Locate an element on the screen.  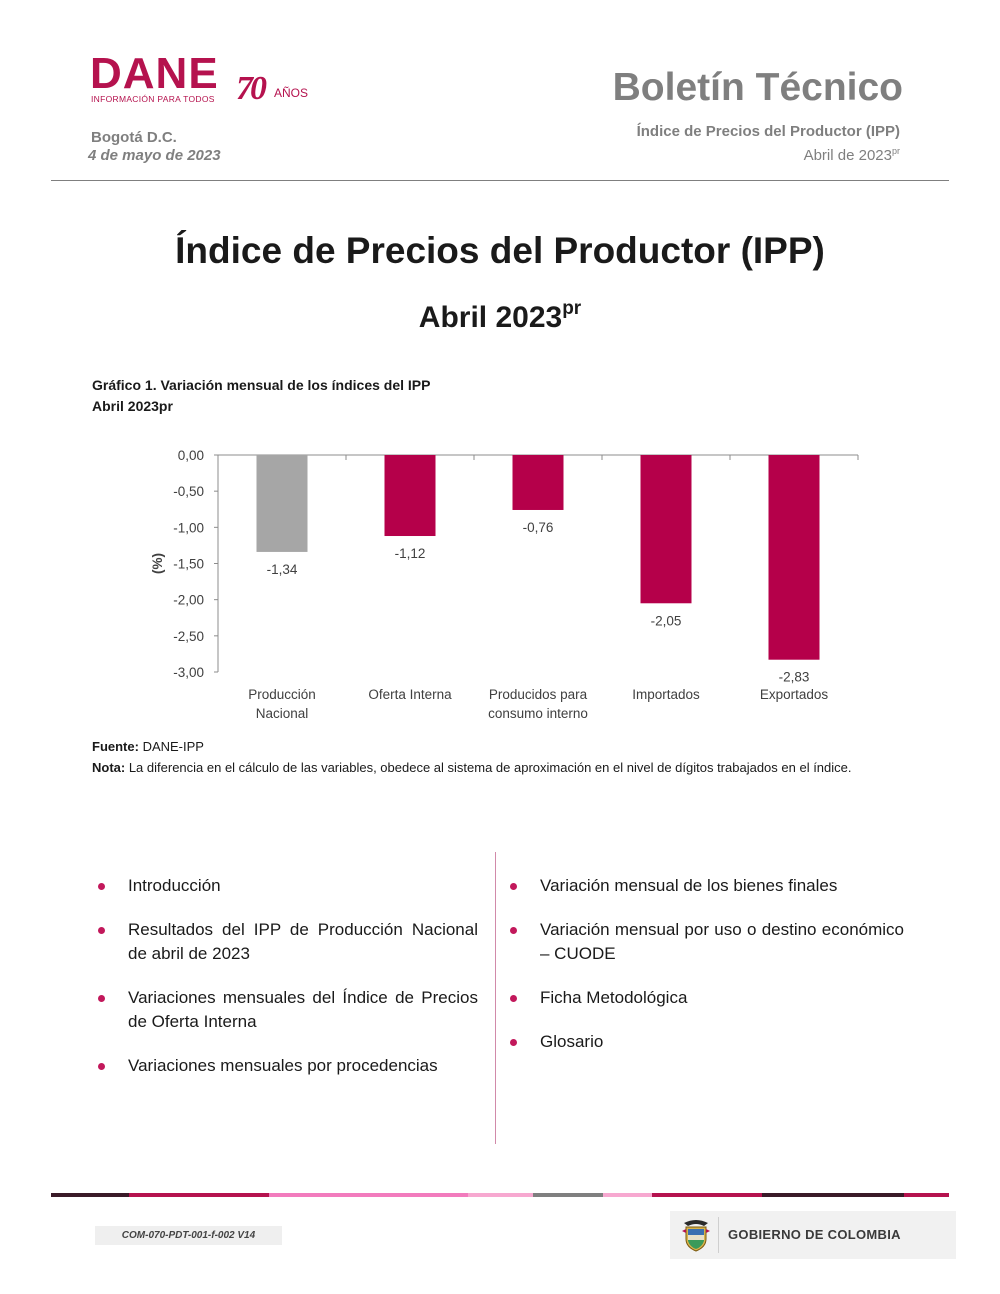
logo-years: AÑOS is located at coordinates (291, 93).